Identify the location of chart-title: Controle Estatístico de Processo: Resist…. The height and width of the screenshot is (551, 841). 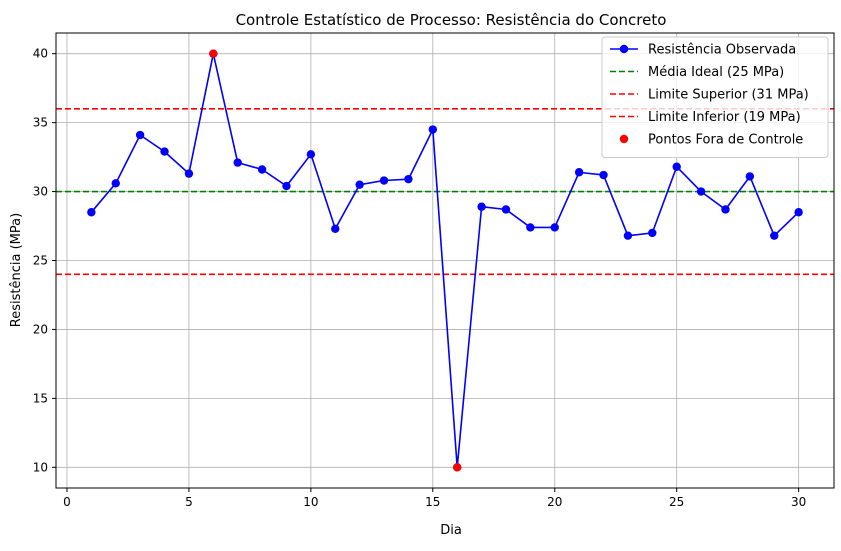
(451, 20).